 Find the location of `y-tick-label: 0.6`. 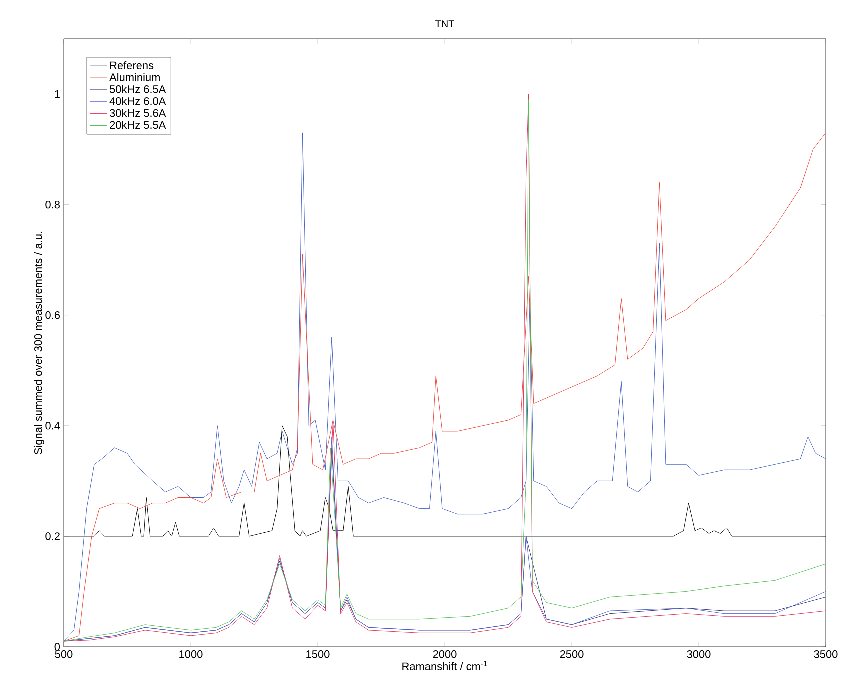

y-tick-label: 0.6 is located at coordinates (53, 315).